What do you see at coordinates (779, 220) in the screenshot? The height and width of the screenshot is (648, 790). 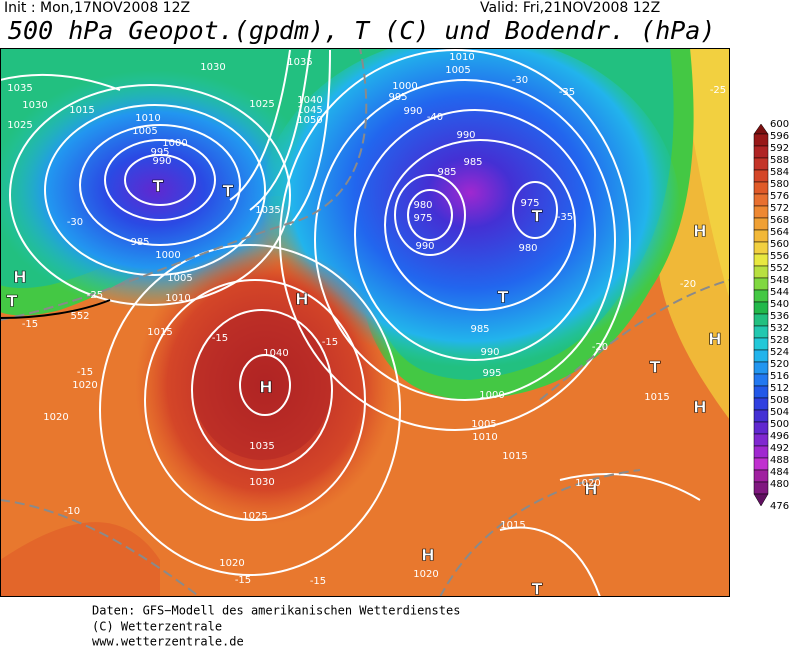 I see `legend-label: 568` at bounding box center [779, 220].